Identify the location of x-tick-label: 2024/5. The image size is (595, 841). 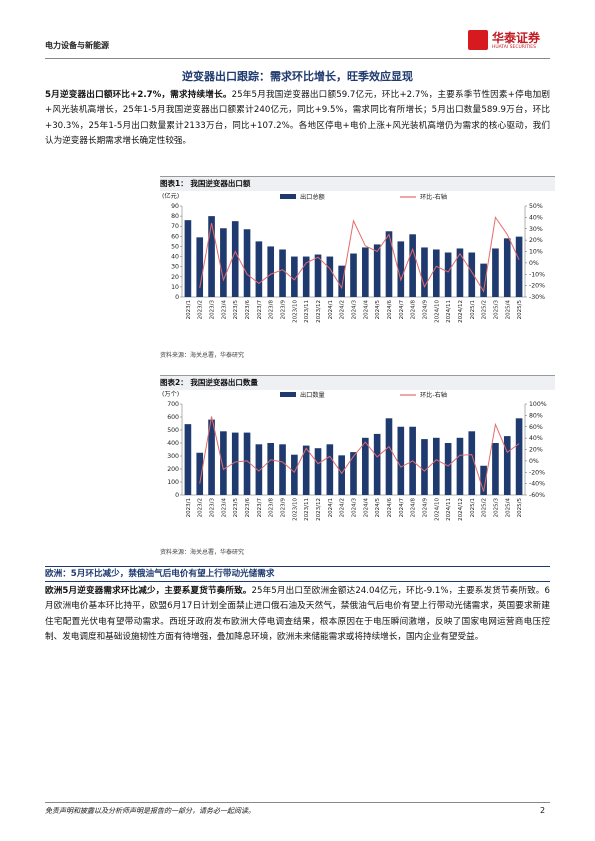
(378, 310).